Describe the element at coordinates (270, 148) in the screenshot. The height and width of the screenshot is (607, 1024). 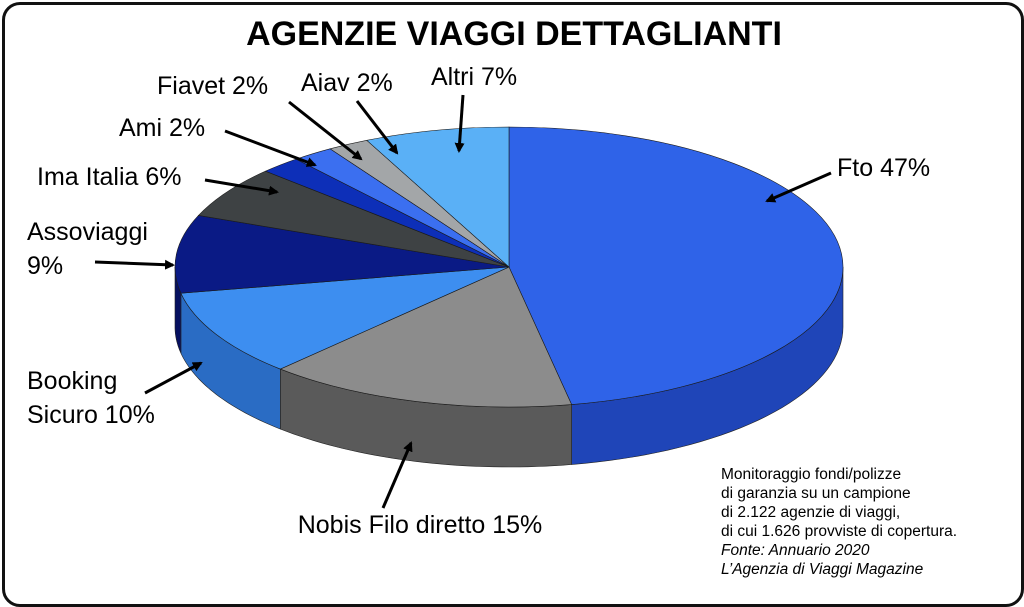
I see `arrow-ami` at that location.